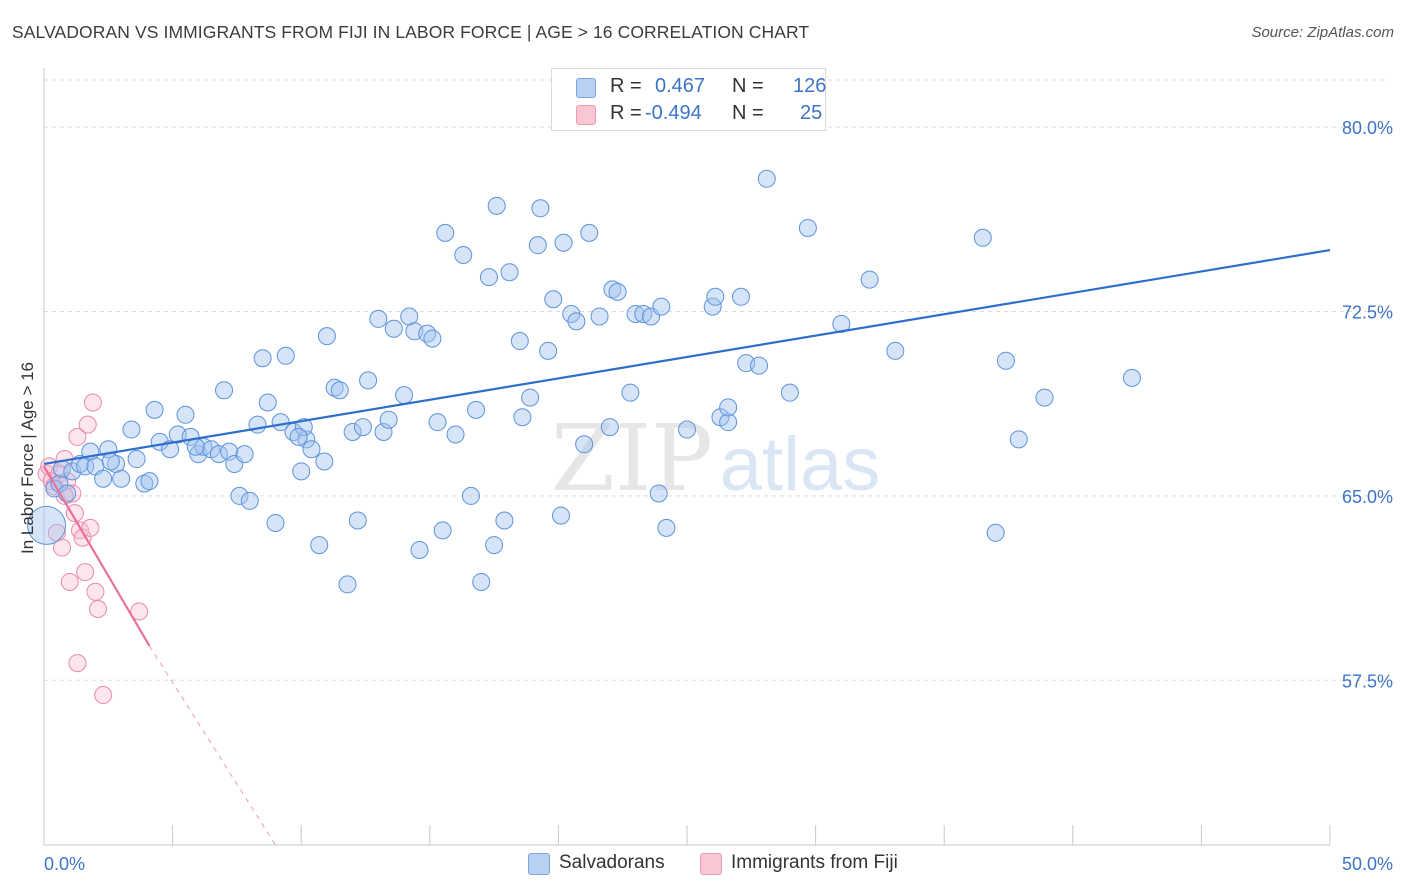 The image size is (1406, 892). I want to click on legend-label: Immigrants from Fiji, so click(814, 862).